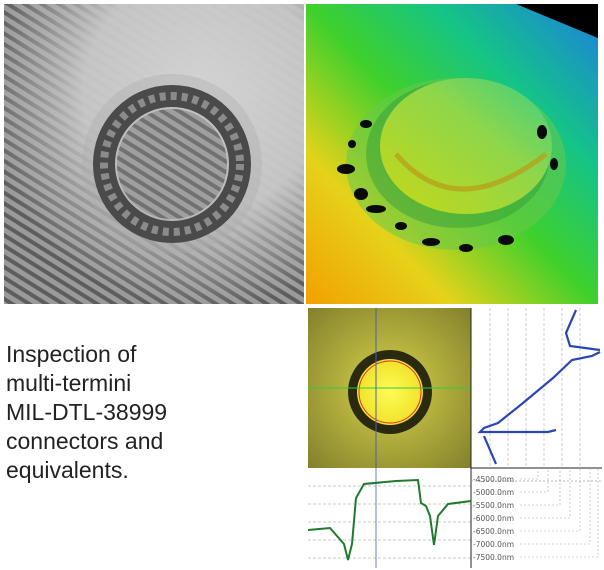  What do you see at coordinates (493, 492) in the screenshot?
I see `scale-label: -5000.0nm` at bounding box center [493, 492].